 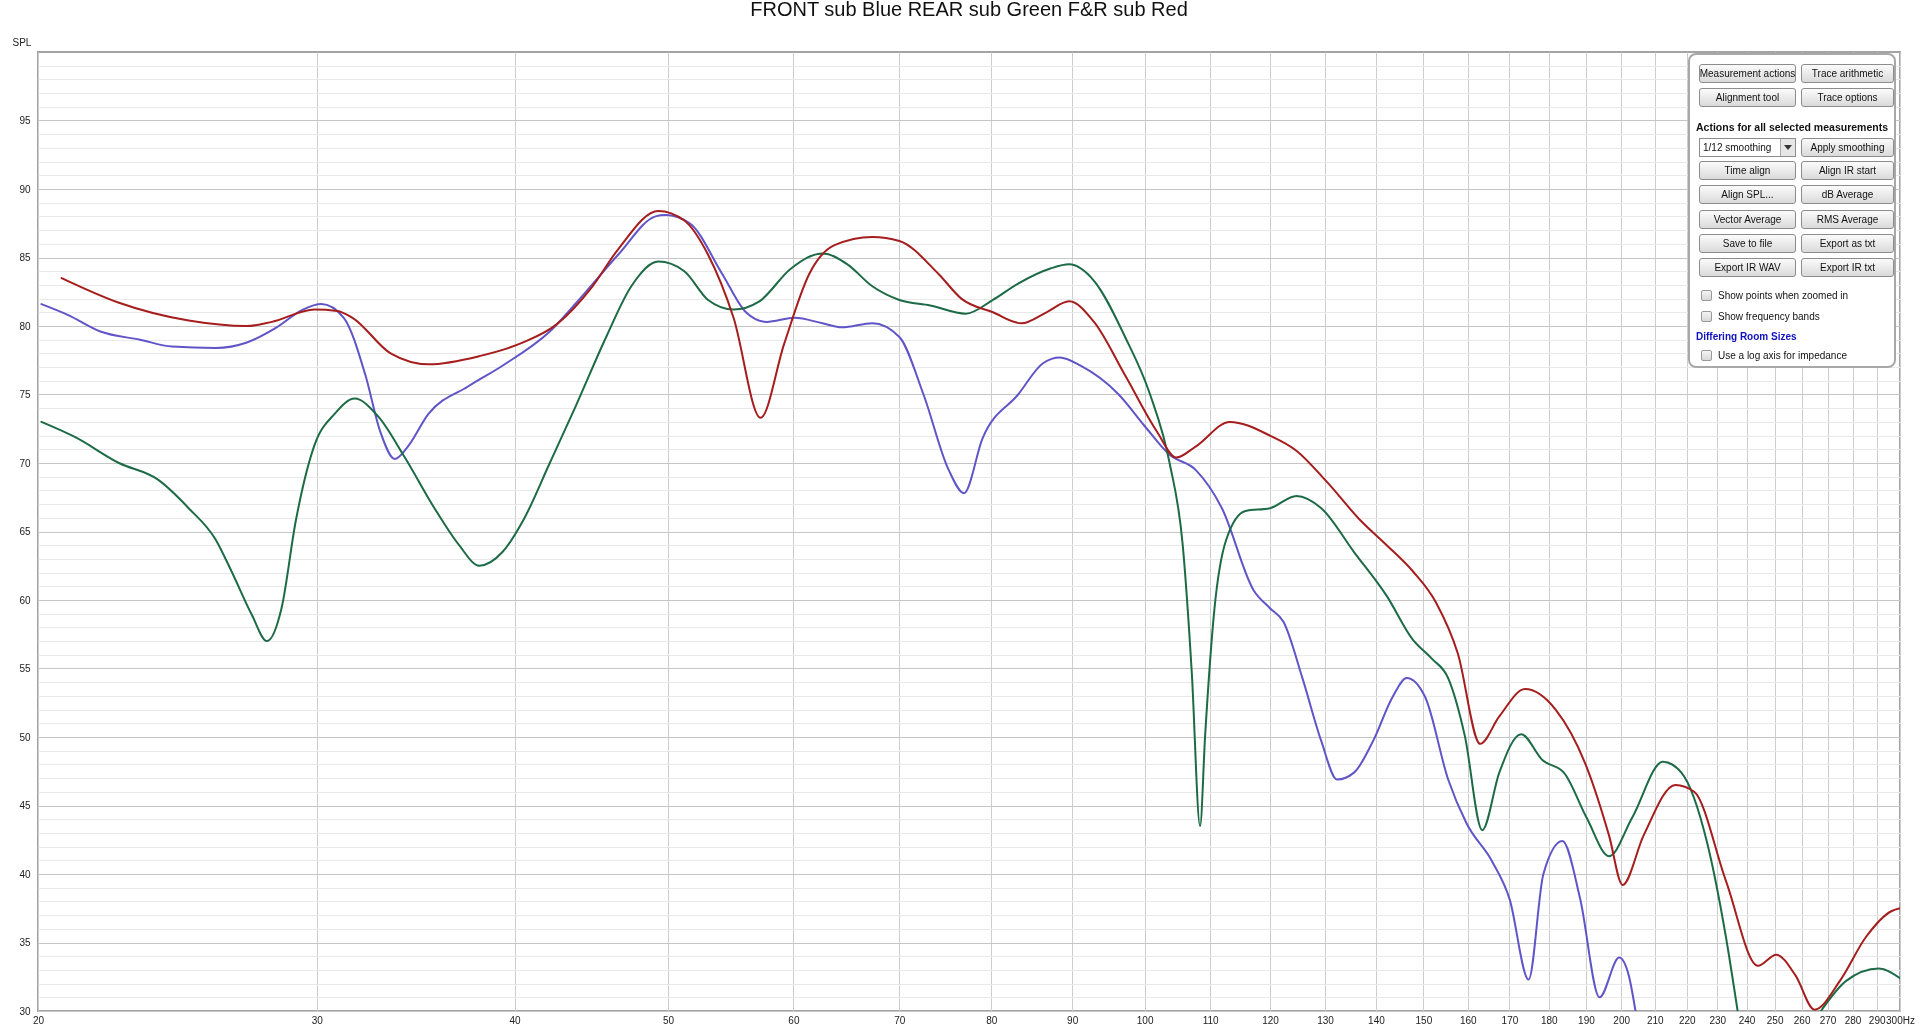 What do you see at coordinates (900, 1020) in the screenshot?
I see `x-tick-label: 70` at bounding box center [900, 1020].